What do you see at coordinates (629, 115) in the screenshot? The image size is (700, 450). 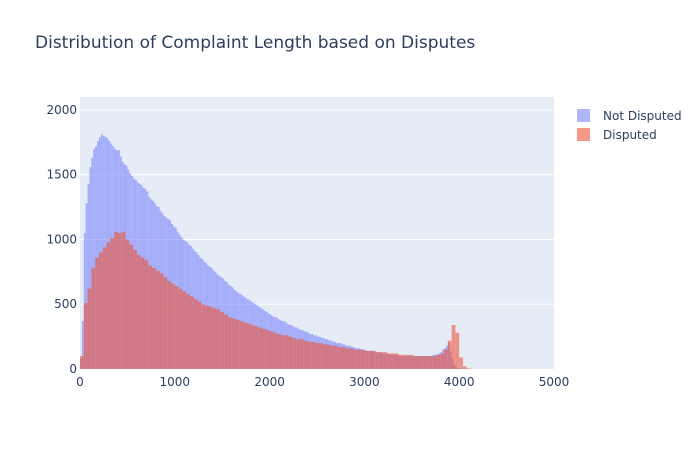 I see `legend-item-not-disputed: Not Disputed` at bounding box center [629, 115].